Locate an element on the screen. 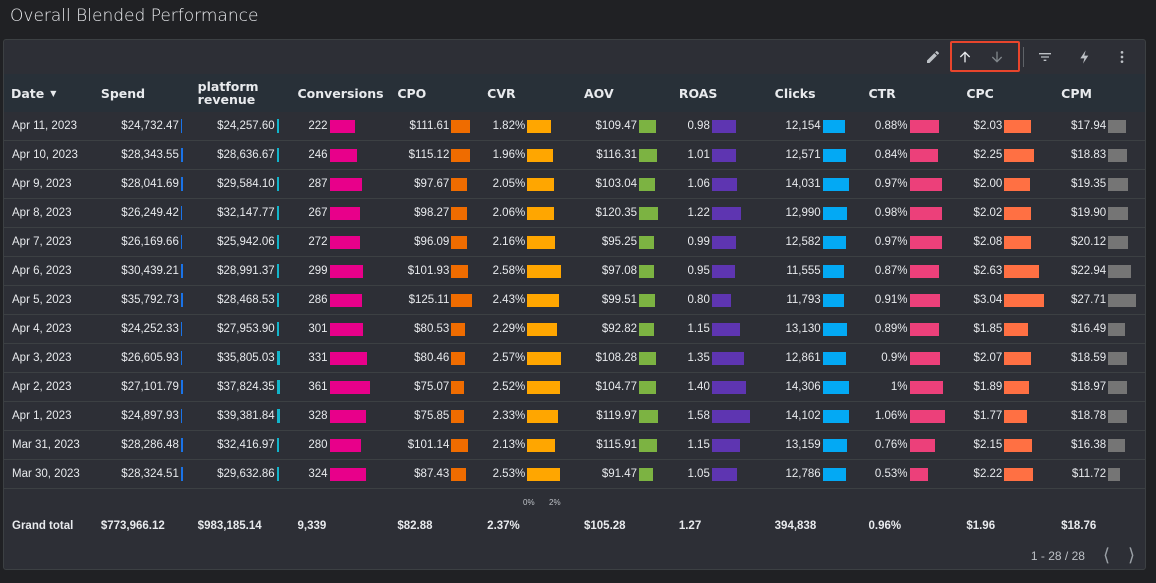  cell-value: 0.97% is located at coordinates (891, 184).